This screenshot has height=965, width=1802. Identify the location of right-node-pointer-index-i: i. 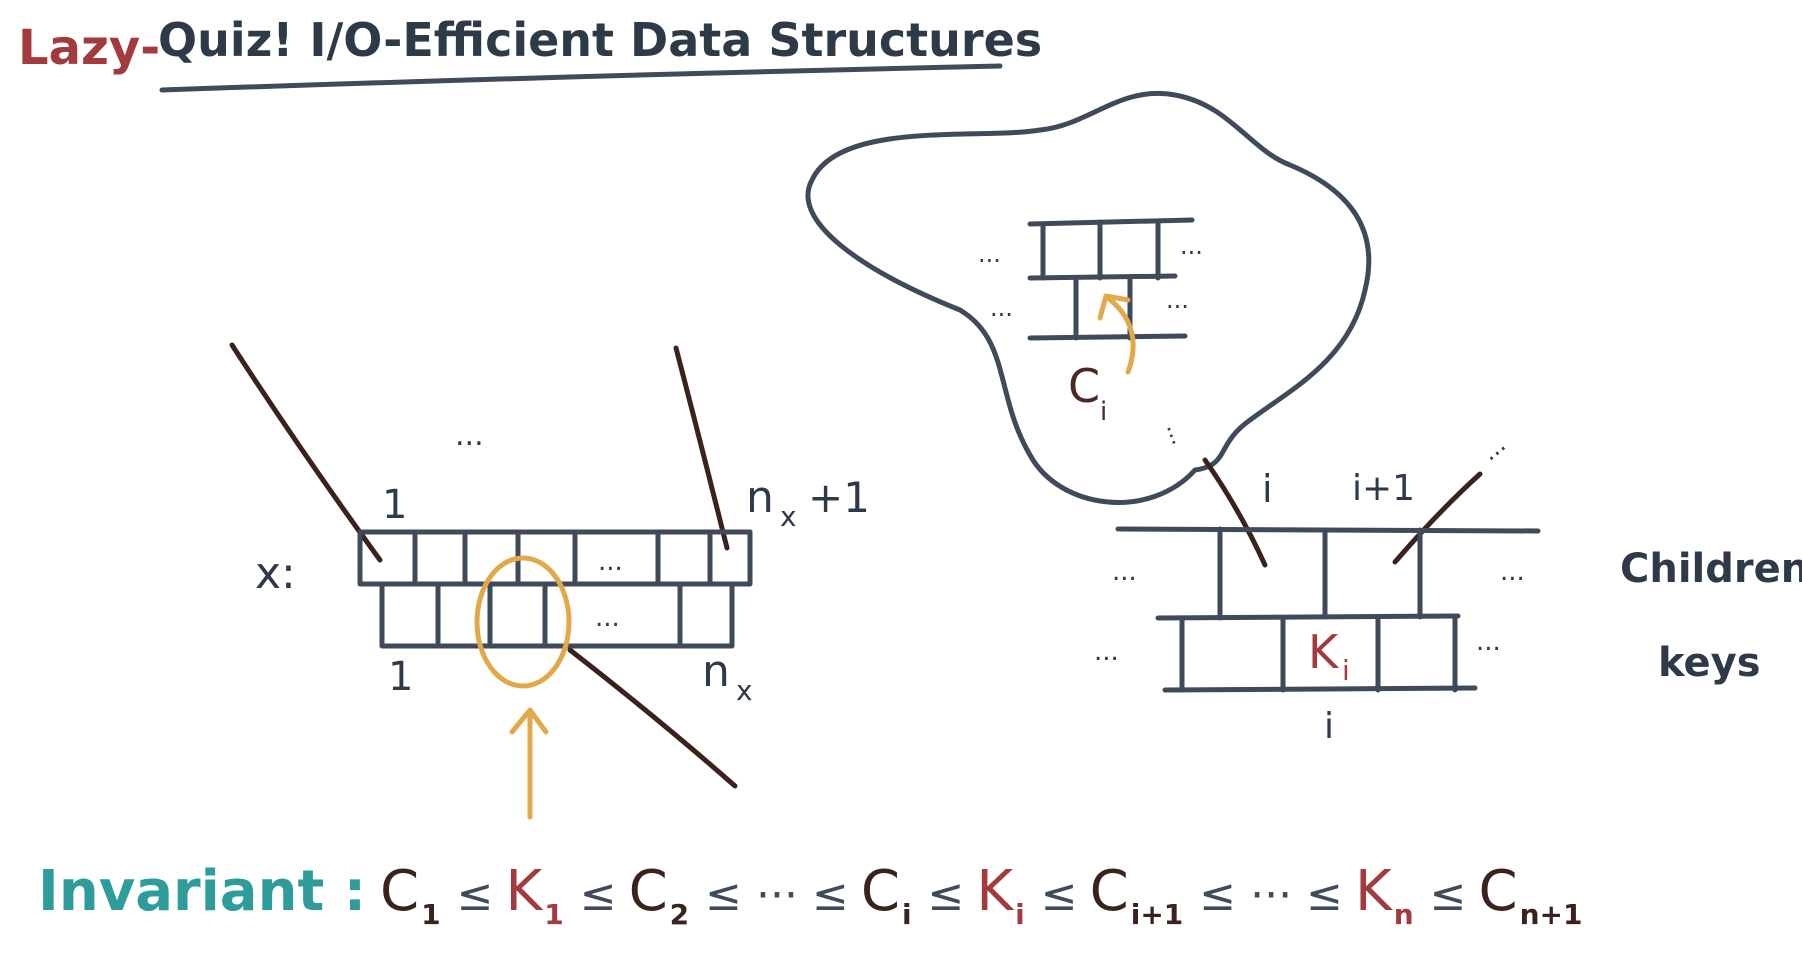
(1267, 489).